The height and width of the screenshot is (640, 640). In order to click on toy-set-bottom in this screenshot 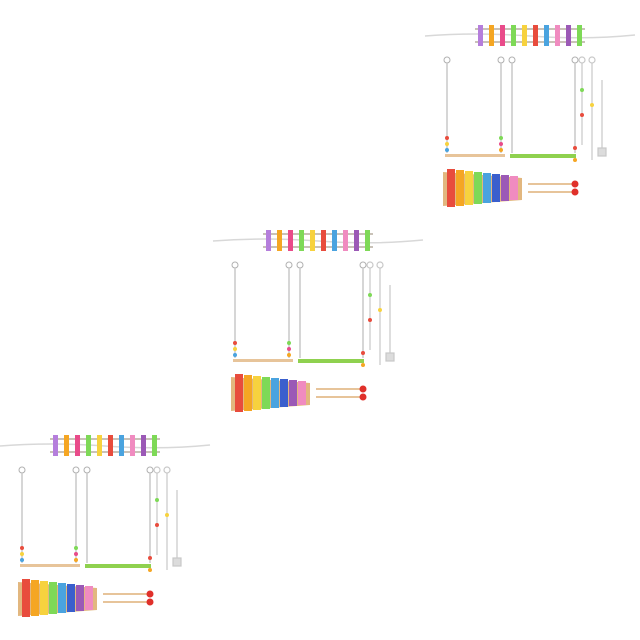, I will do `click(105, 526)`.